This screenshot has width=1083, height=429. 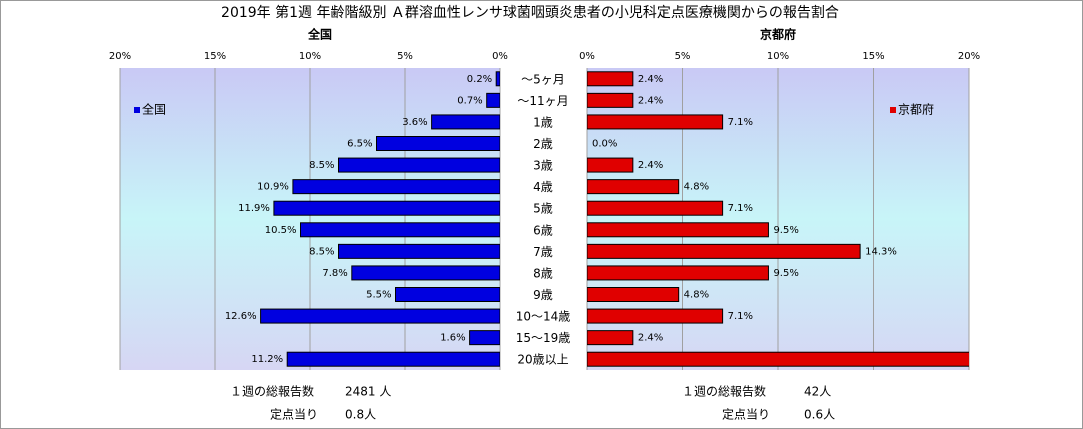 I want to click on note-value: 2481 人, so click(x=368, y=392).